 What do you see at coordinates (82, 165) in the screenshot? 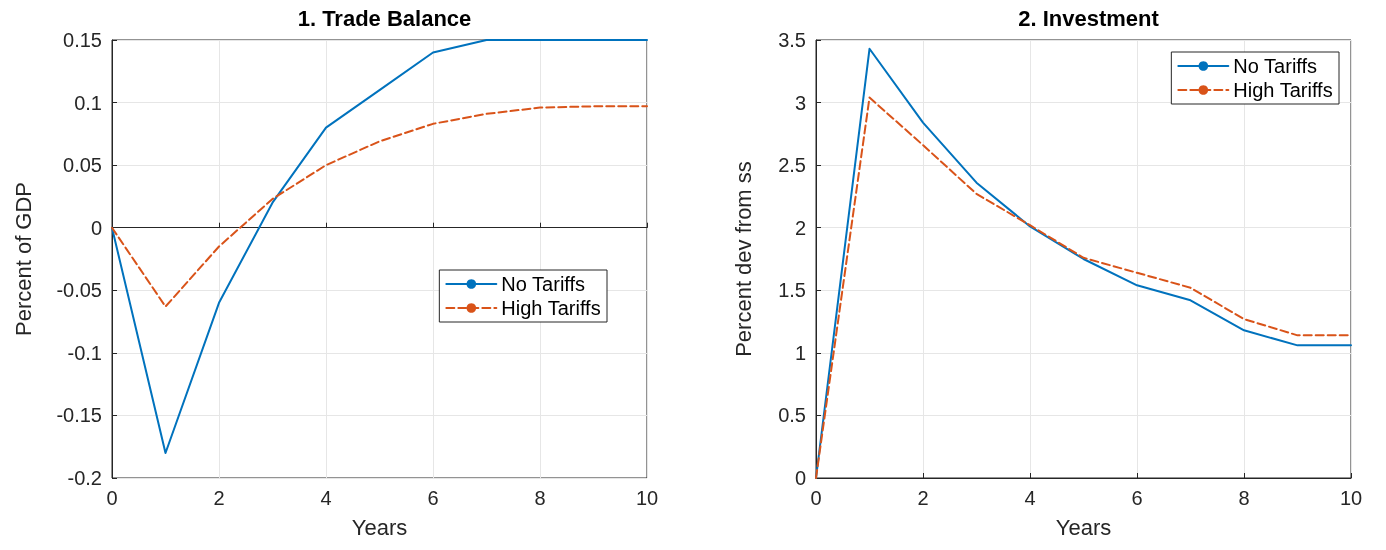
I see `y-tick-label: 0.05` at bounding box center [82, 165].